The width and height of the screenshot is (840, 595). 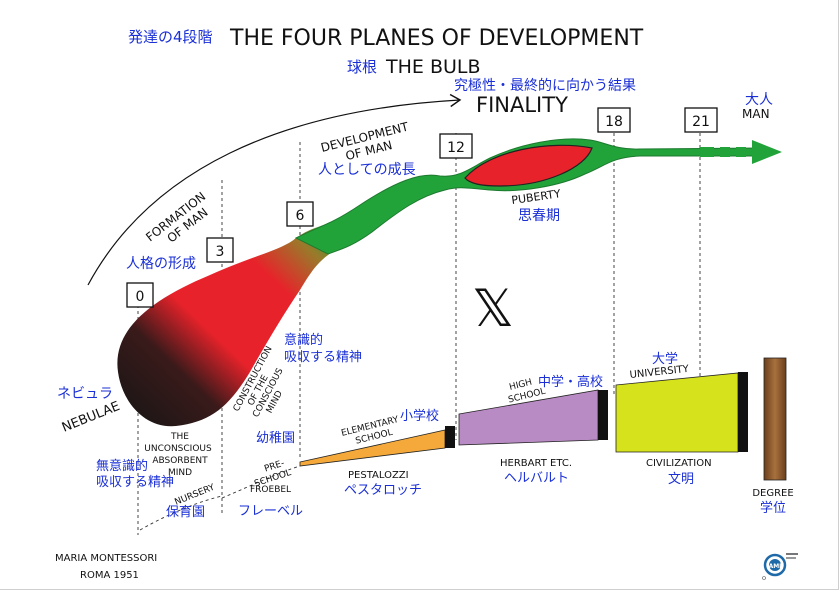 I want to click on credit-name: MARIA MONTESSORI, so click(x=106, y=558).